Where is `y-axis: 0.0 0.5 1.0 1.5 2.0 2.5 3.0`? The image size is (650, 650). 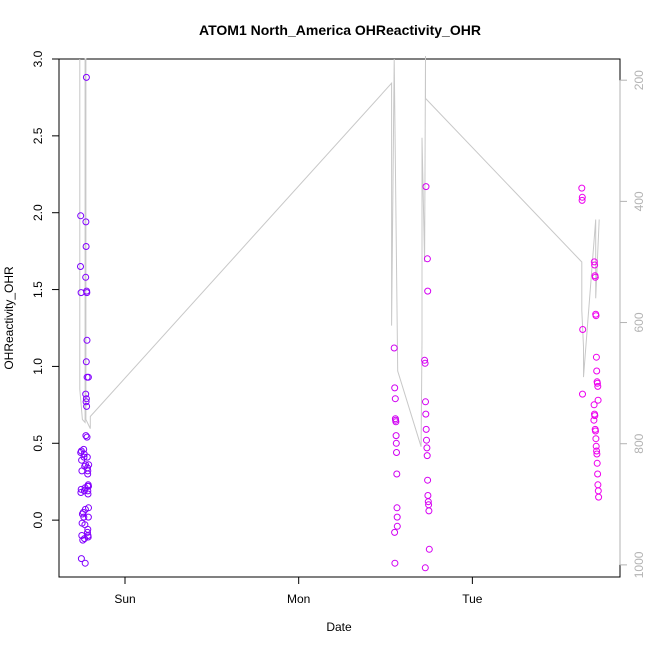
y-axis: 0.0 0.5 1.0 1.5 2.0 2.5 3.0 is located at coordinates (45, 289).